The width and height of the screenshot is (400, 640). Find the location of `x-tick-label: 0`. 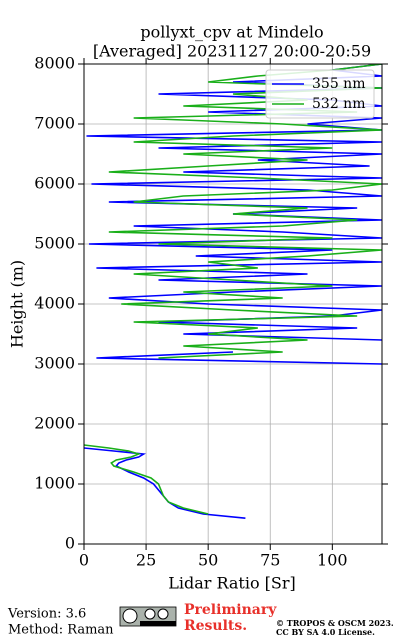

x-tick-label: 0 is located at coordinates (84, 560).